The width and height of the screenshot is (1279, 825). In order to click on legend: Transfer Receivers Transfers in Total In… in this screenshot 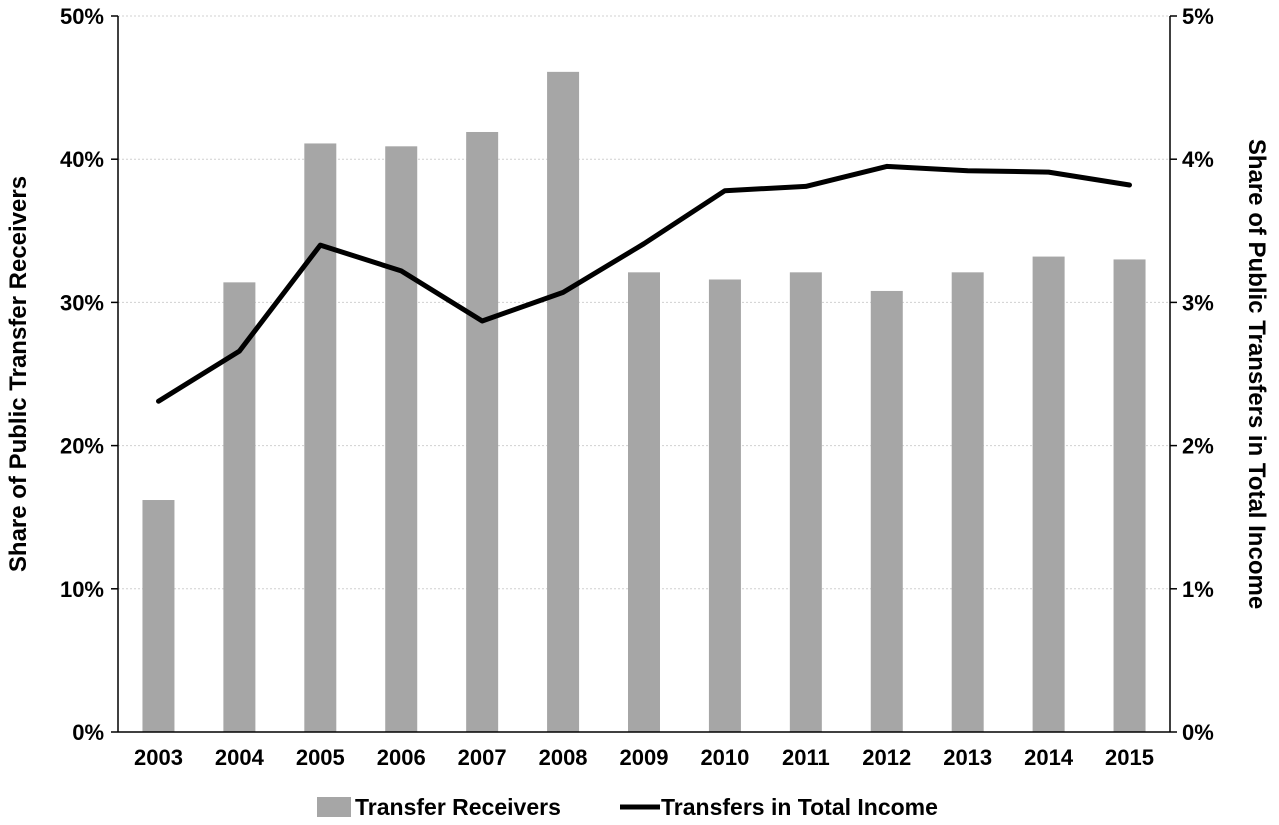, I will do `click(627, 807)`.